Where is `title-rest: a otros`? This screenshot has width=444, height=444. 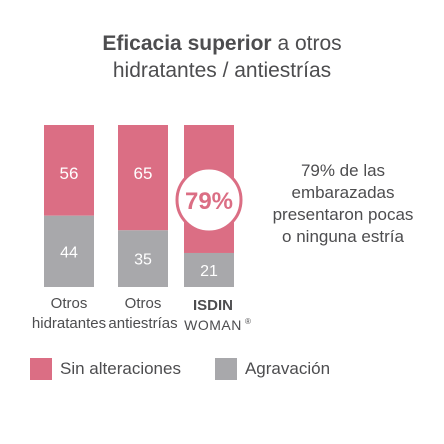
title-rest: a otros is located at coordinates (309, 43).